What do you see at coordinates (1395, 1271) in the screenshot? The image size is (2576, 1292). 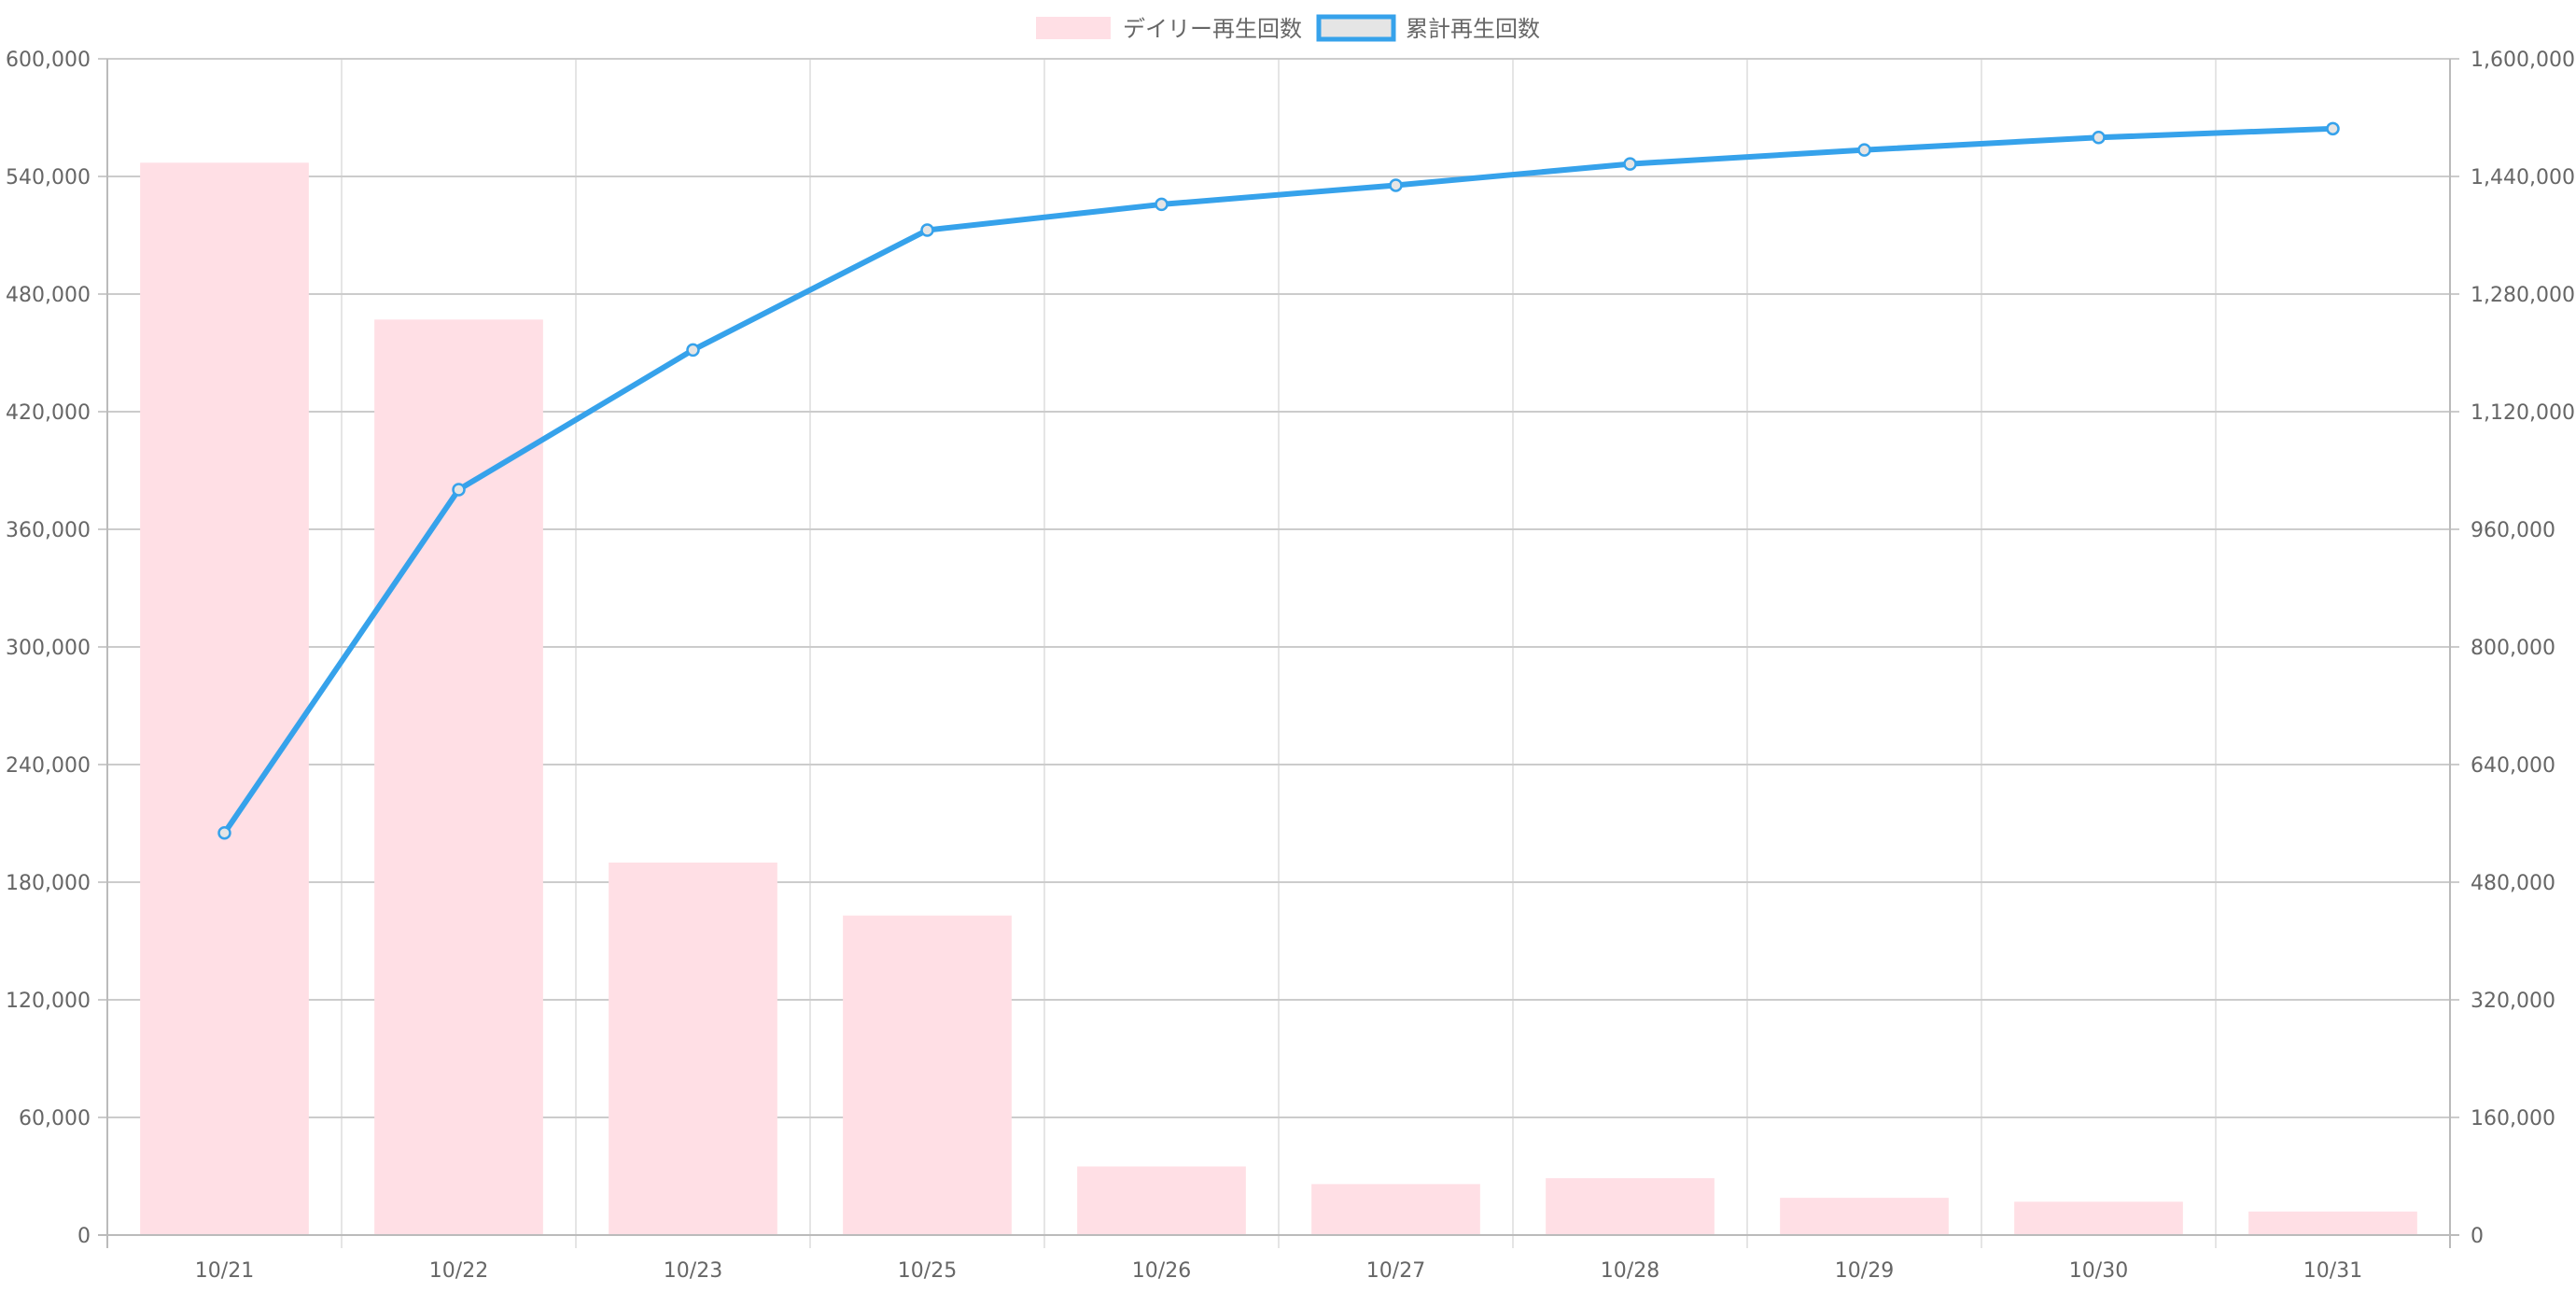 I see `x-axis-tick-label: 10/27` at bounding box center [1395, 1271].